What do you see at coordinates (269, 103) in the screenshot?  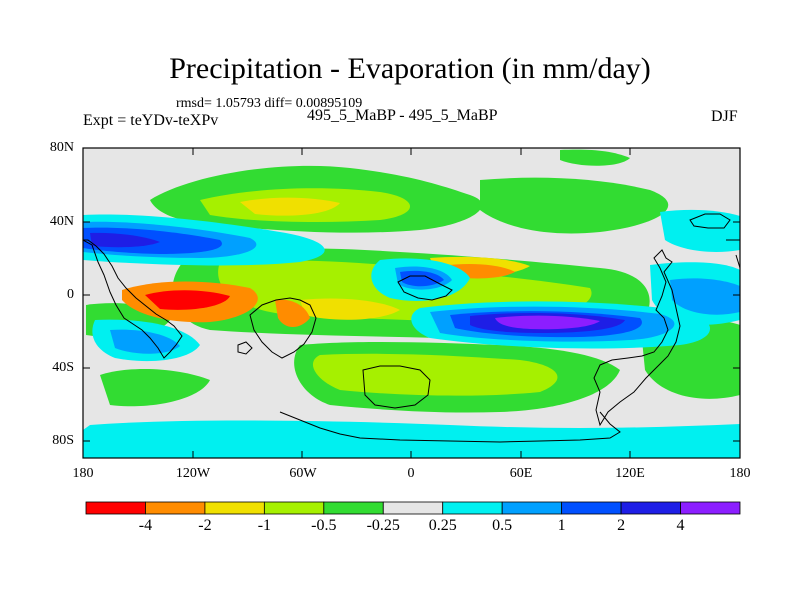 I see `stats-label: rmsd= 1.05793 diff= 0.00895109` at bounding box center [269, 103].